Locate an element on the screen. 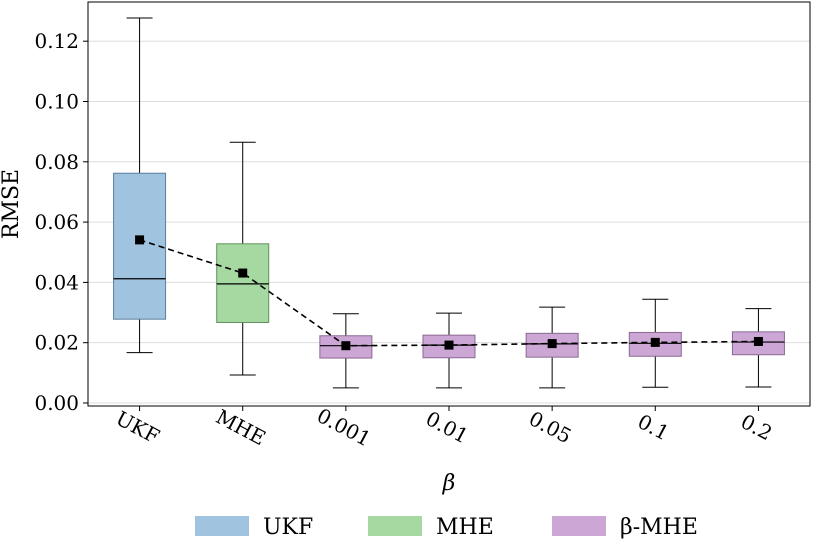 The width and height of the screenshot is (814, 551). x-axis-title: β is located at coordinates (449, 483).